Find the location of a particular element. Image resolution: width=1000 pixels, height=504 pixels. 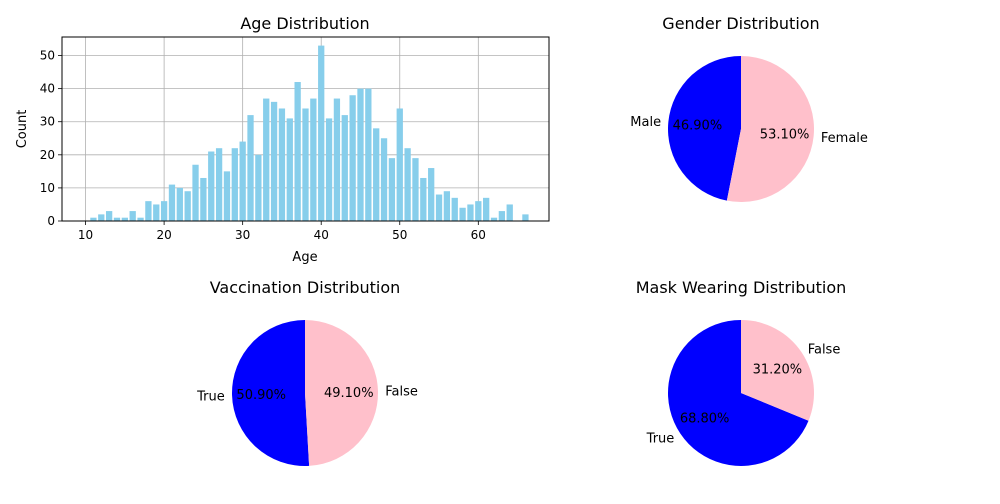

age-chart-ylabel: Count is located at coordinates (22, 129).